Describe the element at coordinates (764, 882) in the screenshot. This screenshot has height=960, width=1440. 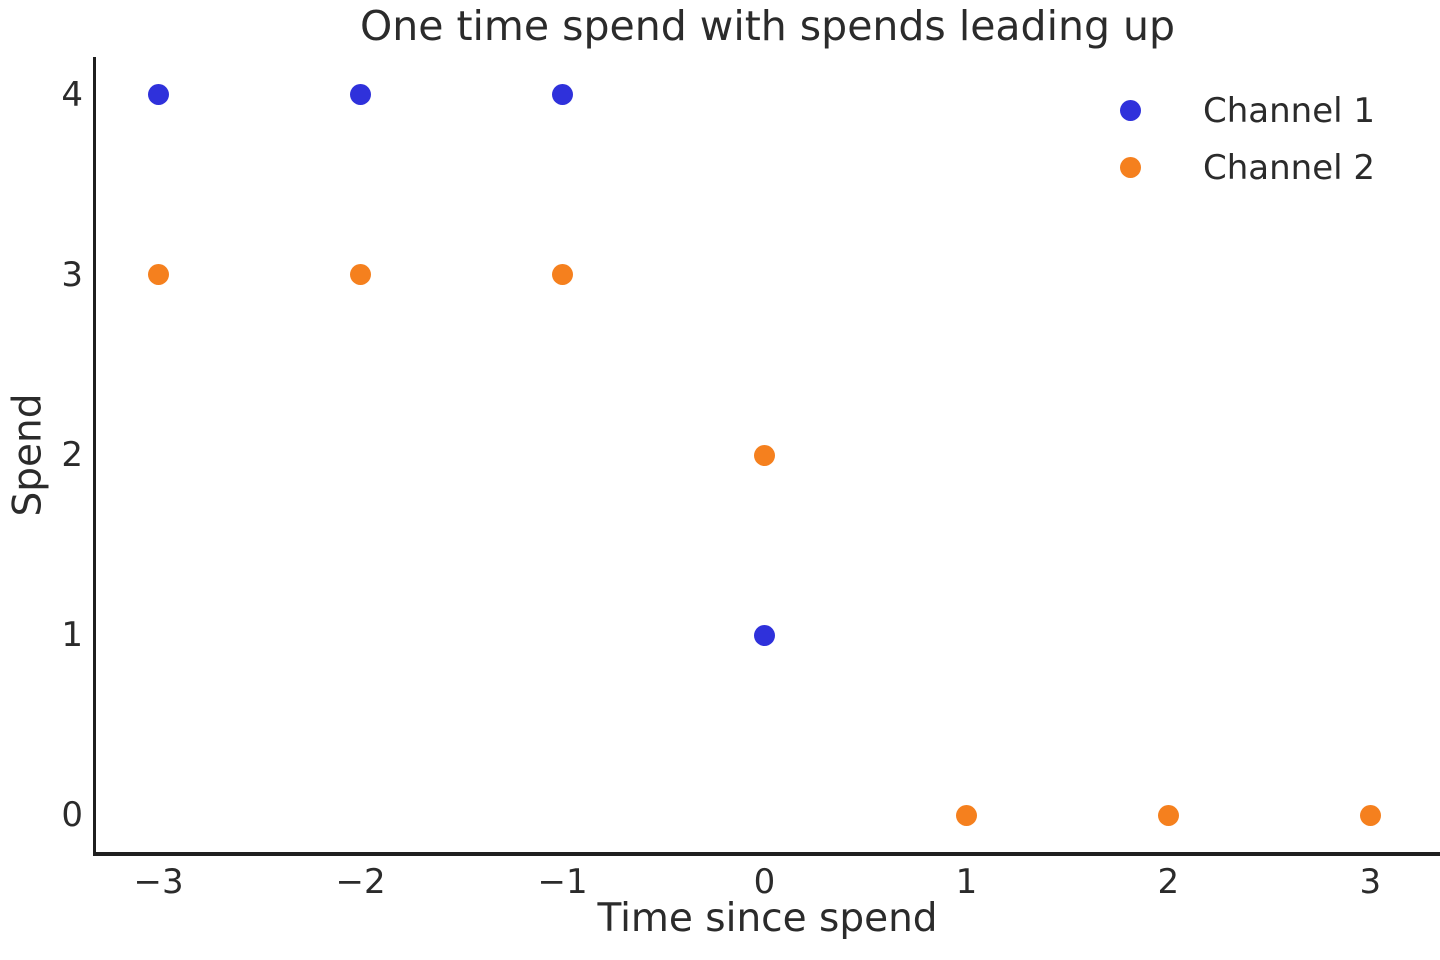
I see `x-tick-label: 0` at that location.